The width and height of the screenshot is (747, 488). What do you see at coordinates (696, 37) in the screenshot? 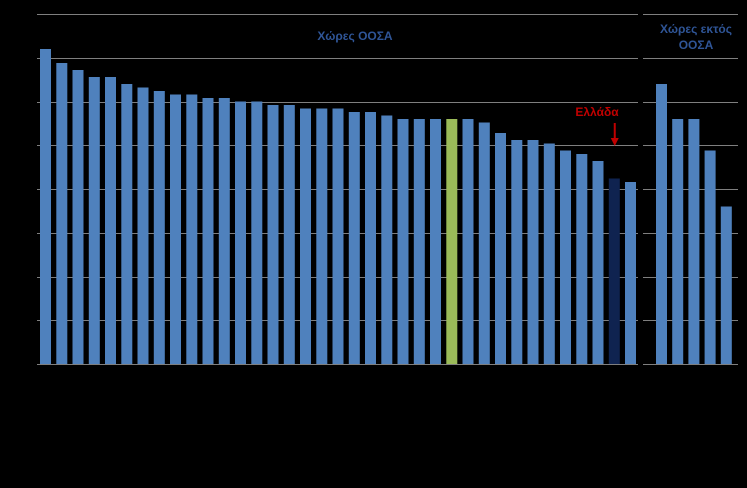
I see `non-oecd-group-label: Χώρες εκτός ΟΟΣΑ` at bounding box center [696, 37].